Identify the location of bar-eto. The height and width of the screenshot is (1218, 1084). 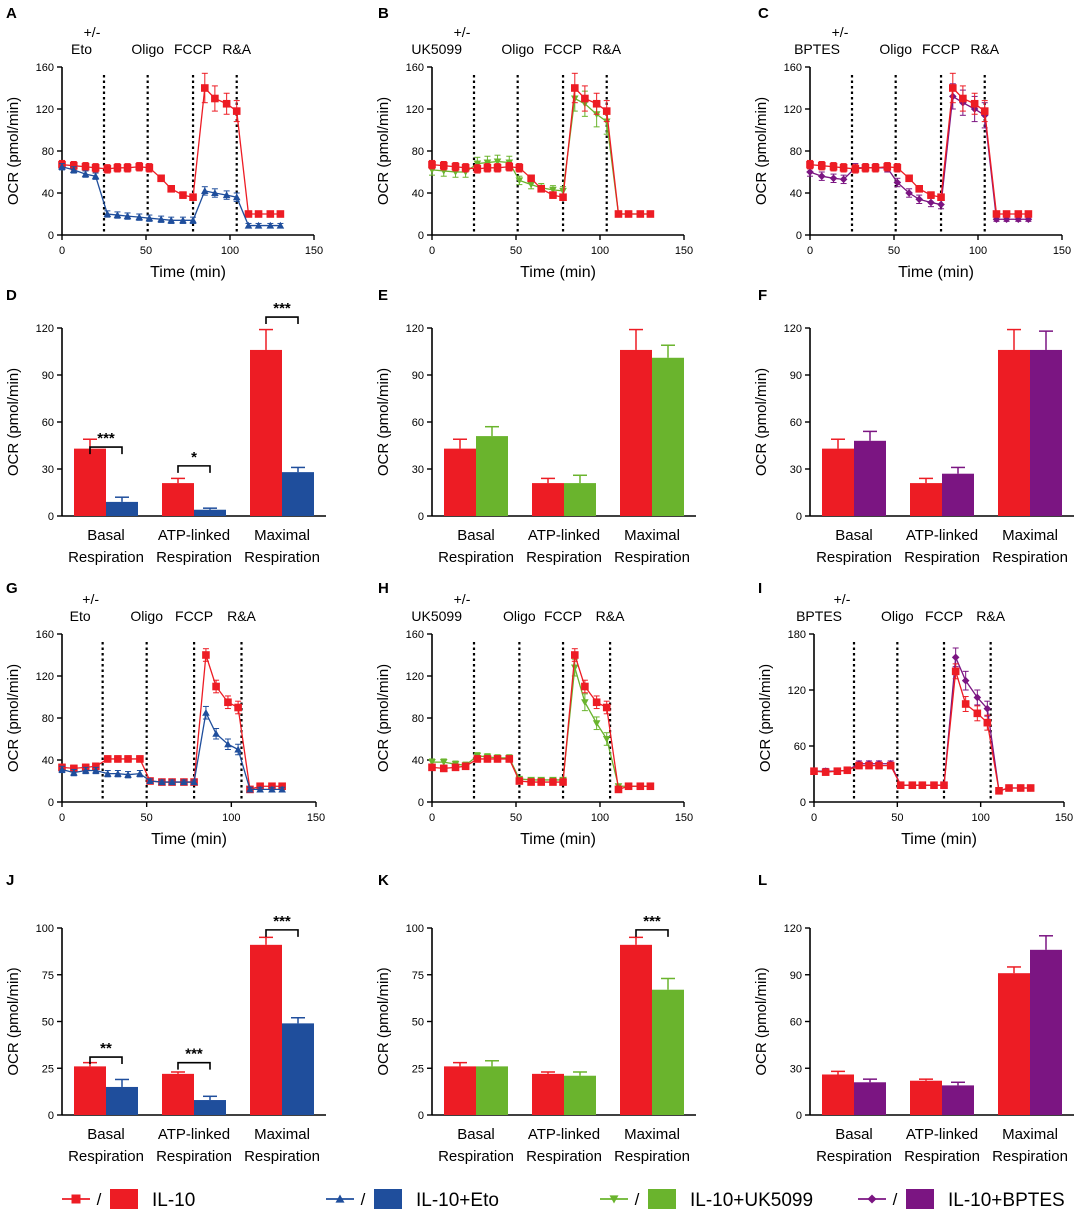
(210, 1107).